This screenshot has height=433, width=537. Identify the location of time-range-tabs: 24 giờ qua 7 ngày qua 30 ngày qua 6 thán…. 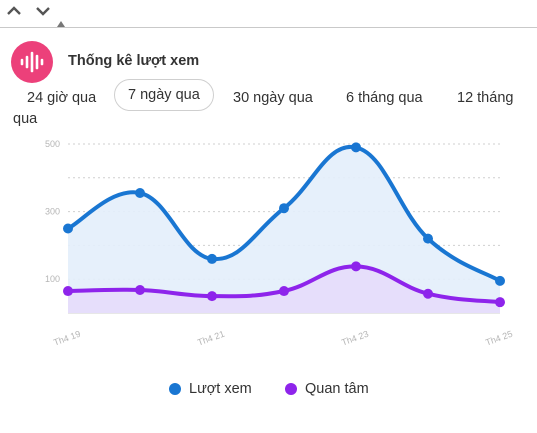
(268, 104).